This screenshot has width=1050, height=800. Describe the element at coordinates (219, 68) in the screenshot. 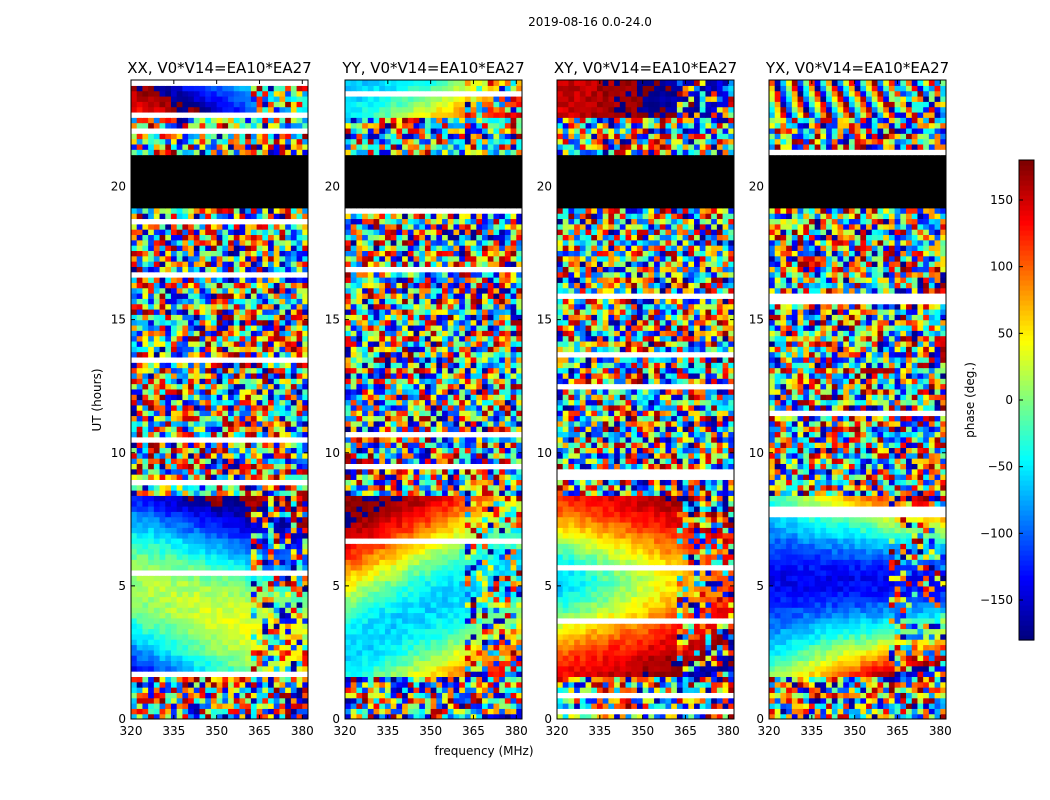

I see `panel-title: XX, V0*V14=EA10*EA27` at that location.